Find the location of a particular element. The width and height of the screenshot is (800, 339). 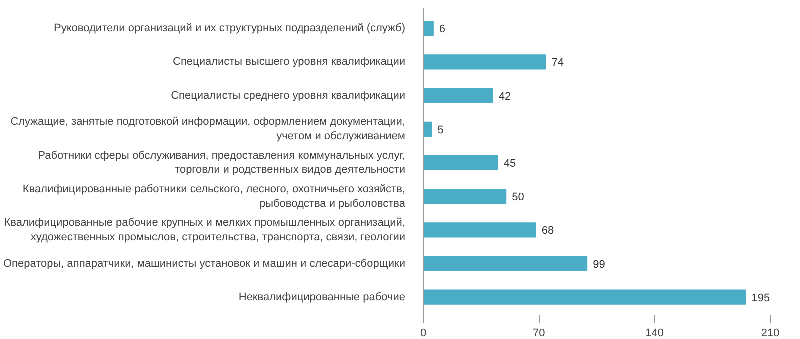

y-tick-label: Работники сферы обслуживания, предоставления коммунальных услуг, торговли и родственных видов деятельности is located at coordinates (222, 163).